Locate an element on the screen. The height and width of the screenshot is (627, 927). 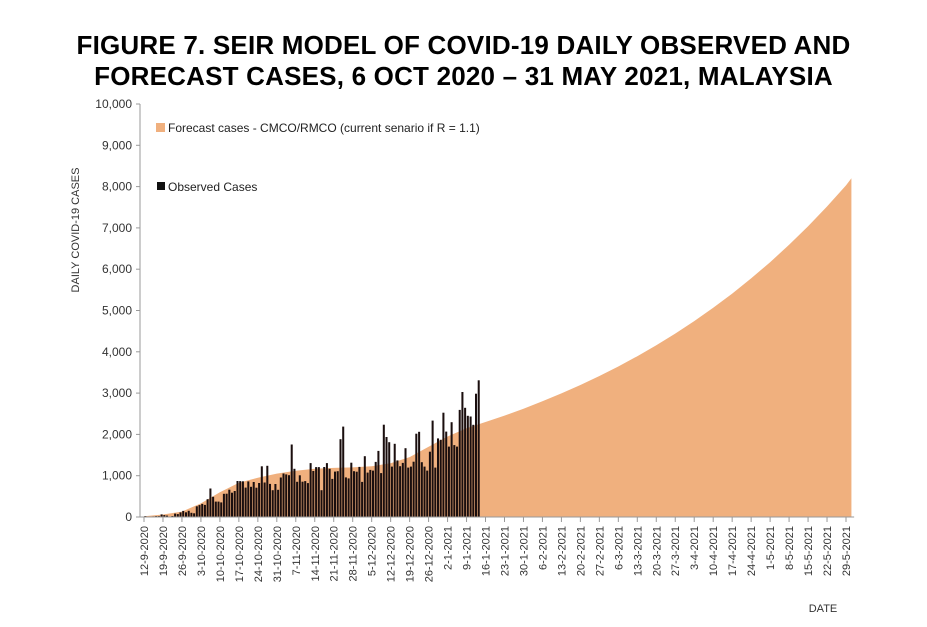
x-tick-label: 23-1-2021 is located at coordinates (506, 551).